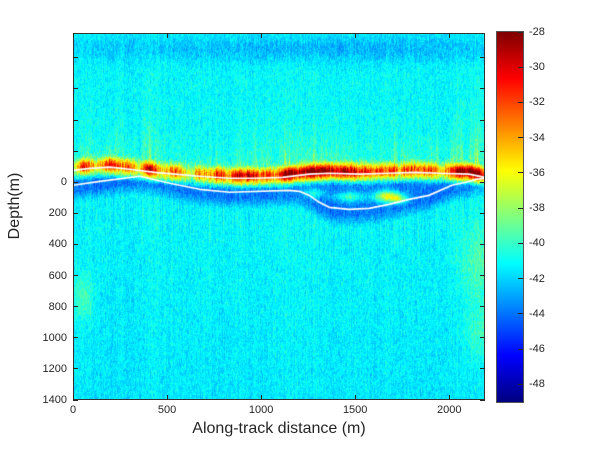 This screenshot has width=600, height=452. Describe the element at coordinates (537, 67) in the screenshot. I see `colorbar-tick-label: -30` at that location.